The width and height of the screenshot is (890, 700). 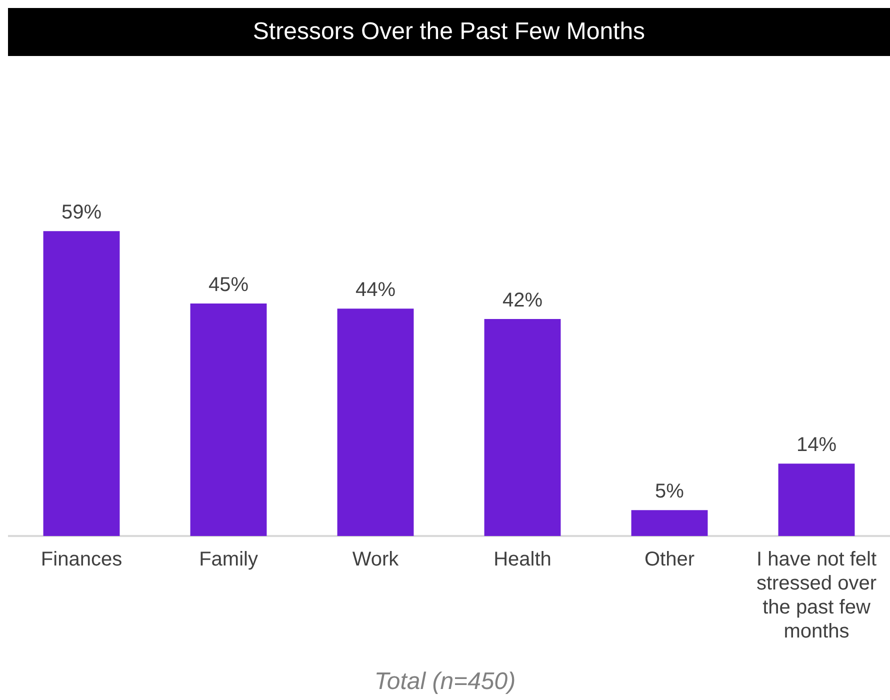 What do you see at coordinates (449, 32) in the screenshot?
I see `chart-title: Stressors Over the Past Few Months` at bounding box center [449, 32].